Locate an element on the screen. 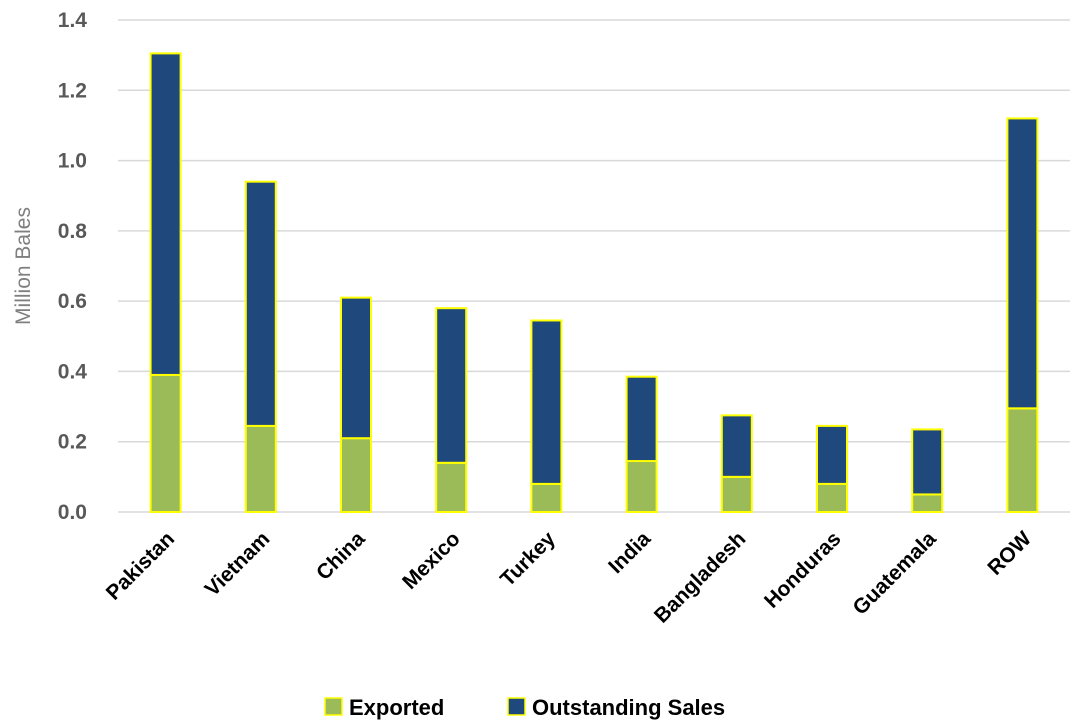  legend-swatch-exported is located at coordinates (333, 706).